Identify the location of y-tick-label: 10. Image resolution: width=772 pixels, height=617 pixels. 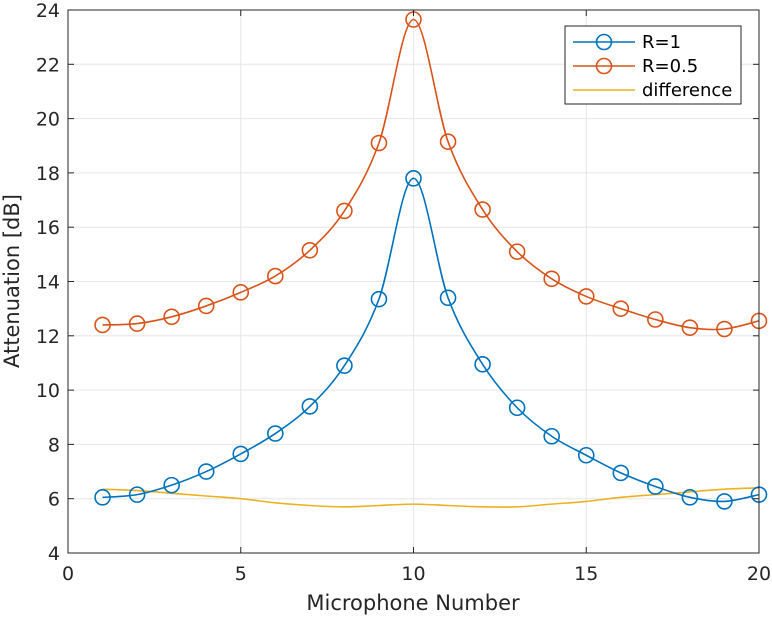
(48, 391).